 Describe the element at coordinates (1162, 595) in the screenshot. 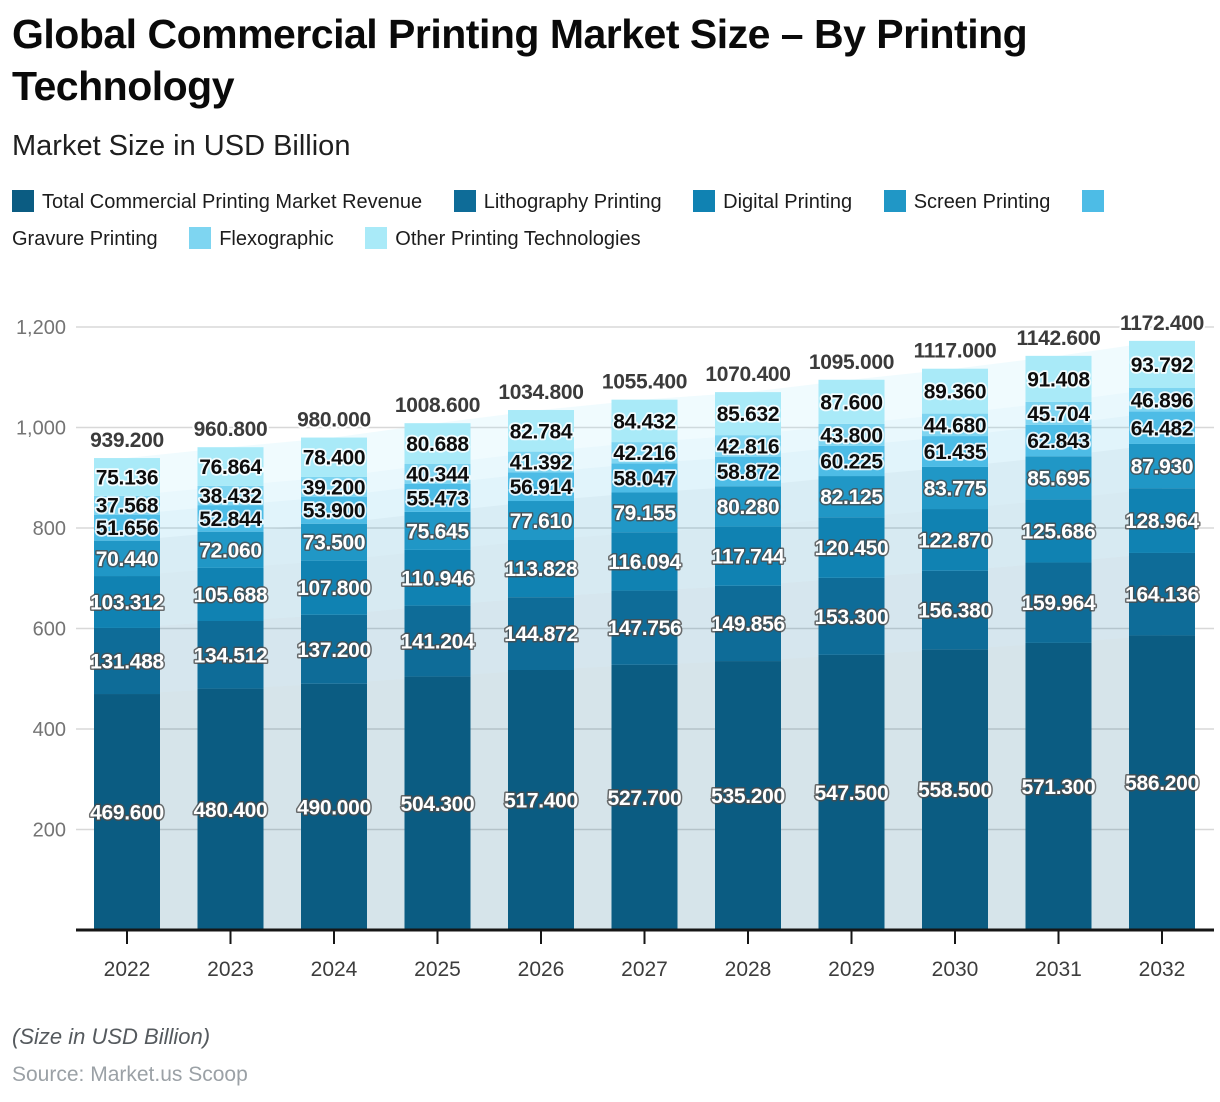

I see `bar-segment-label: 164.136` at that location.